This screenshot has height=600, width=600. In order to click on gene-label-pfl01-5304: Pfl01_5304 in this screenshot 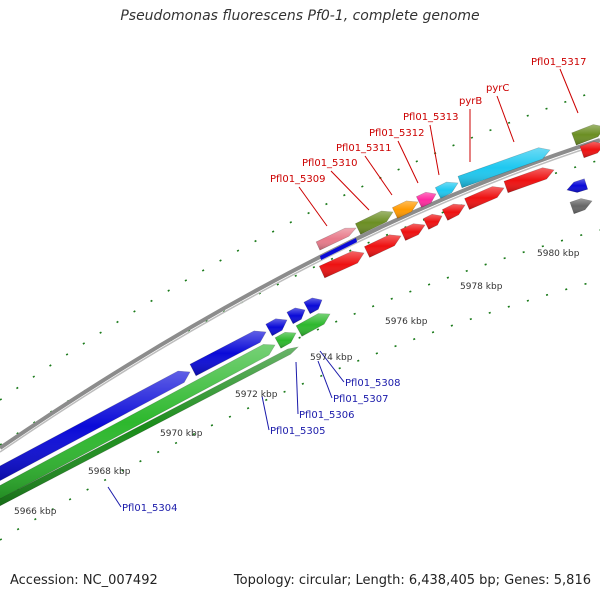, I will do `click(150, 508)`.